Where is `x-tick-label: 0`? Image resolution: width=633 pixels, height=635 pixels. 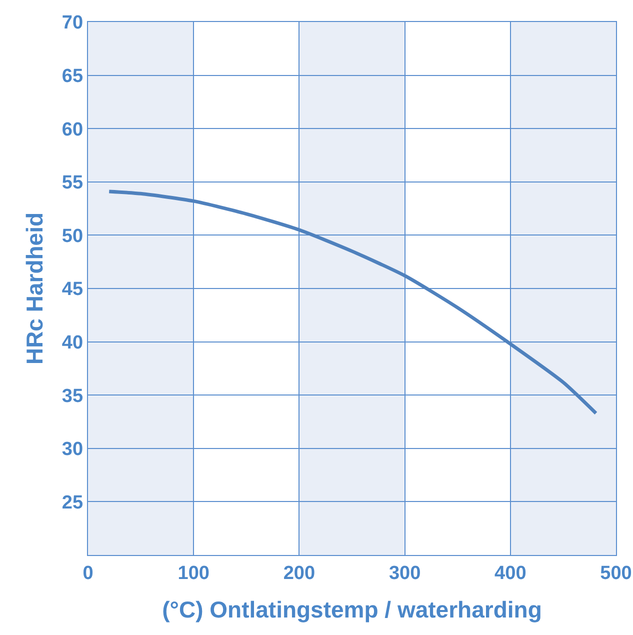
x-tick-label: 0 is located at coordinates (88, 573).